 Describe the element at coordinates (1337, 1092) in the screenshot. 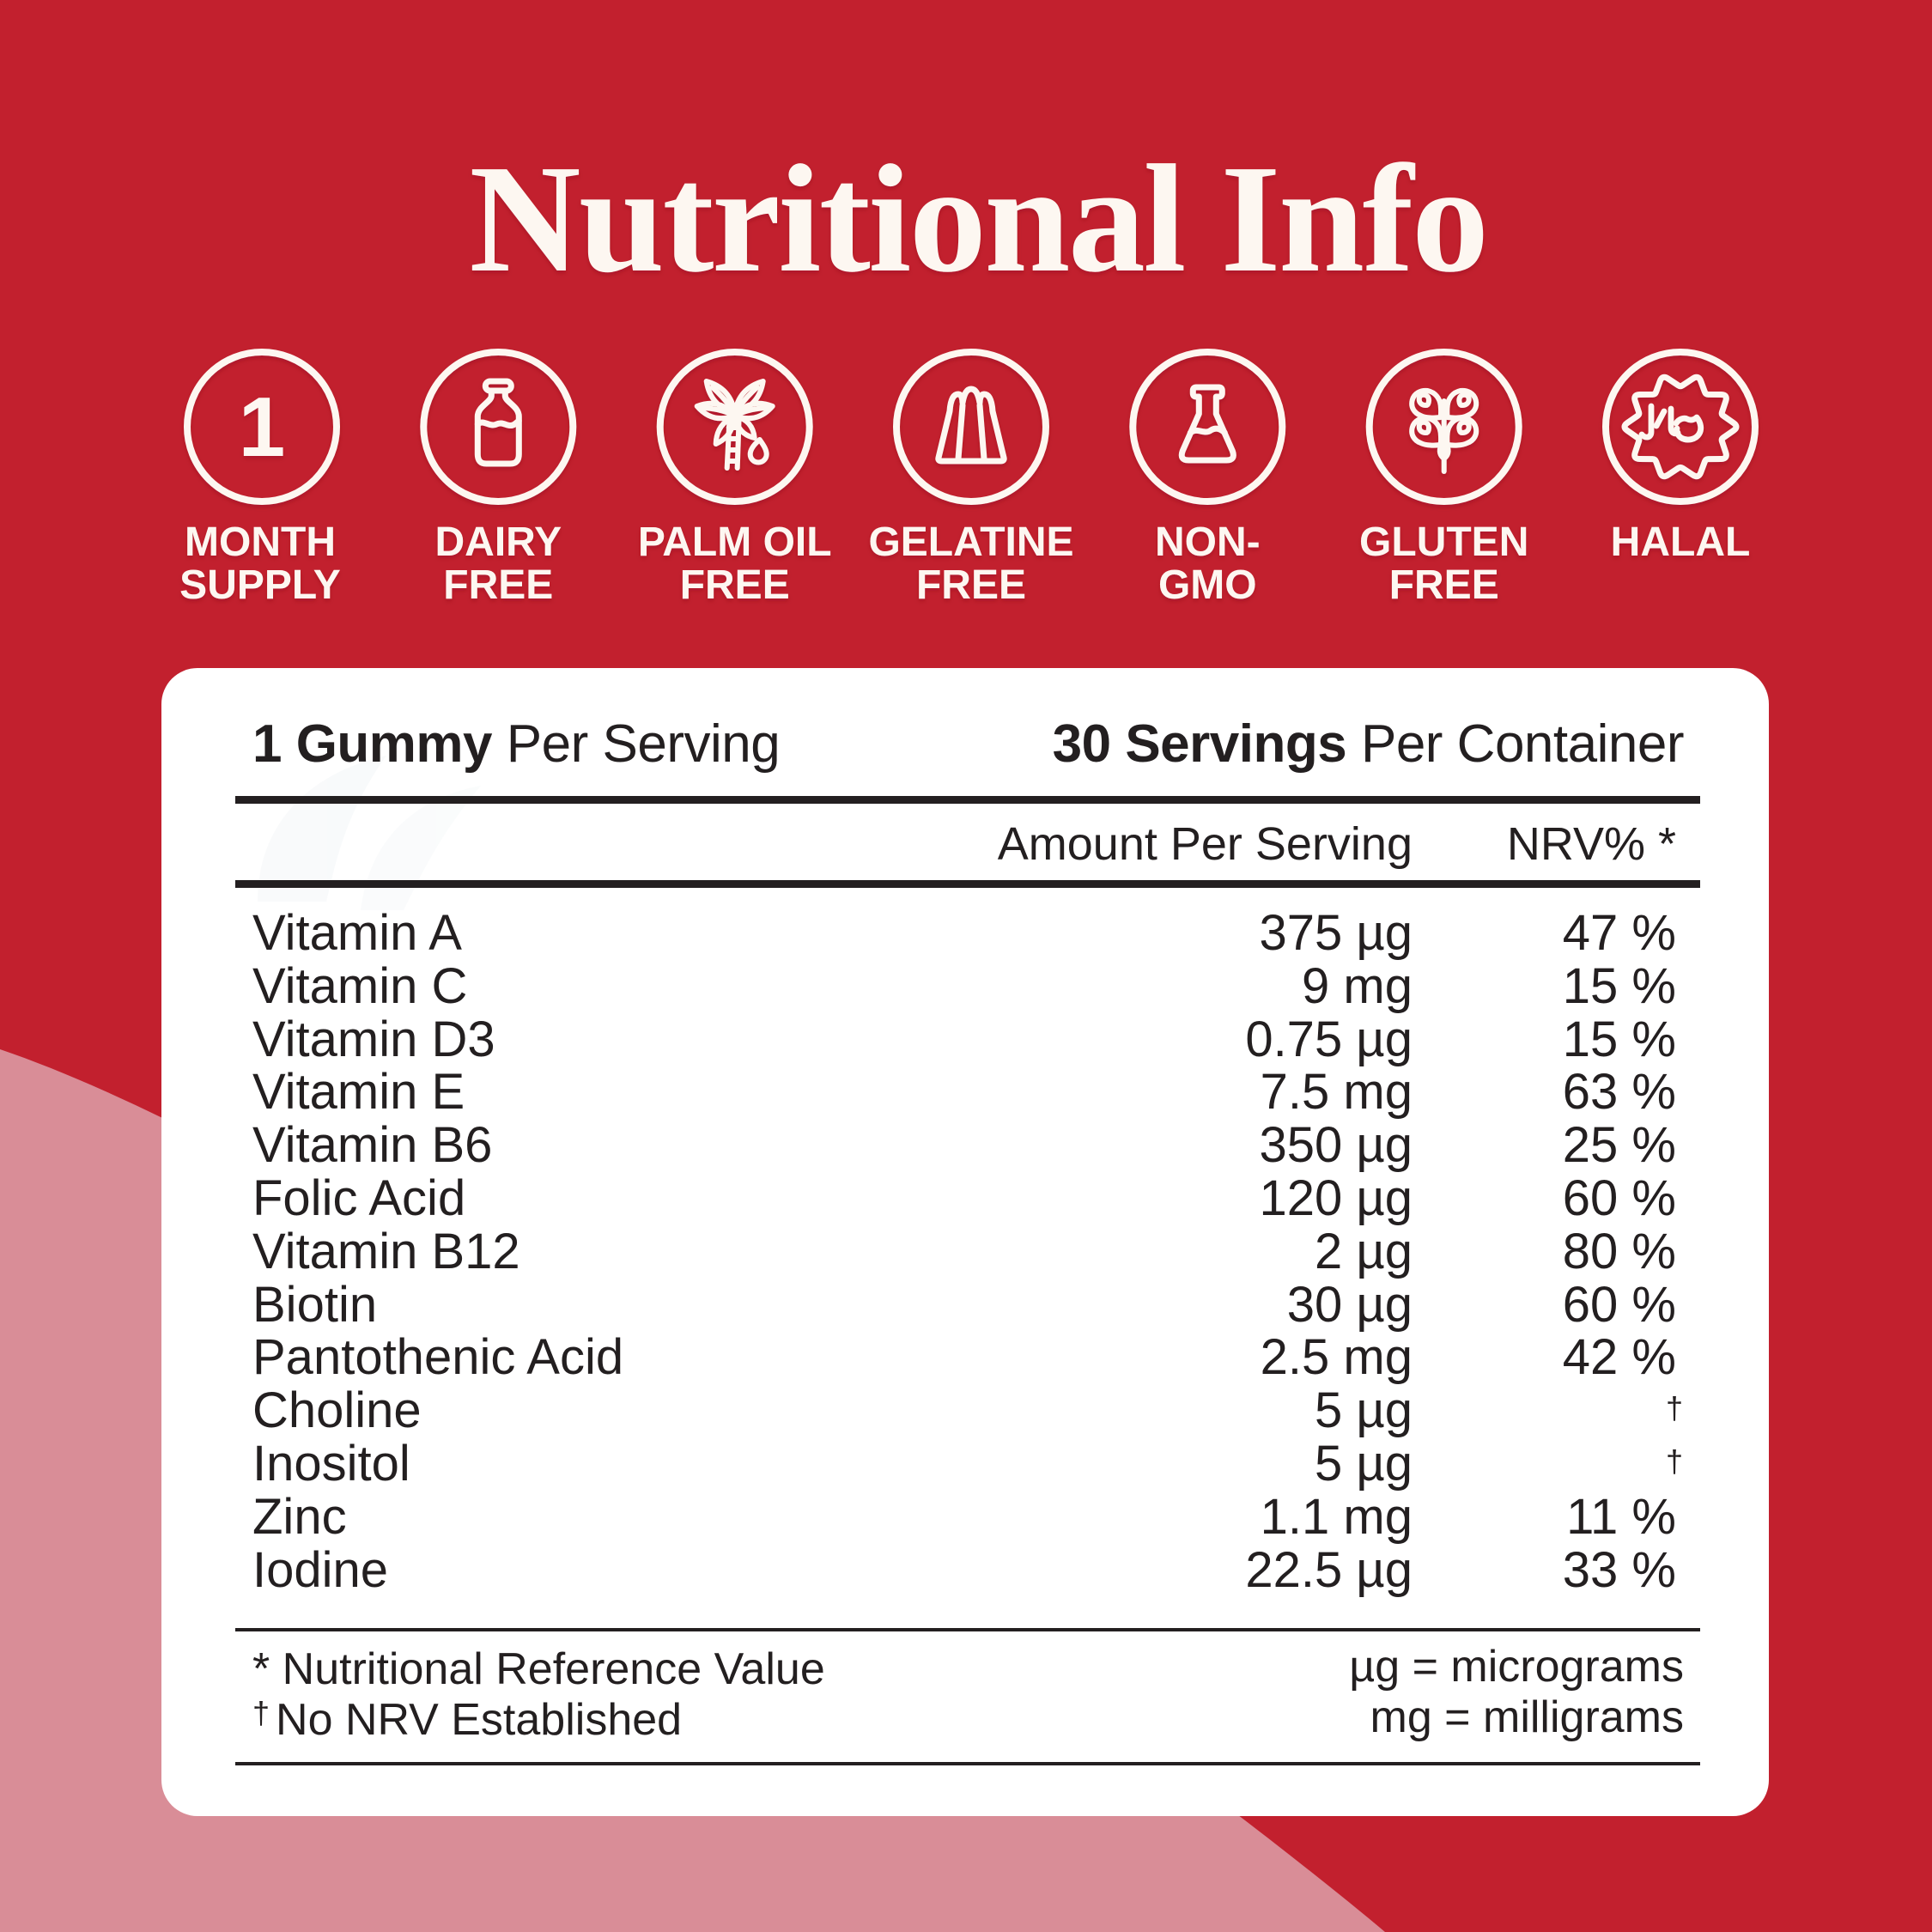

I see `svg-text: 7.5 mg` at that location.